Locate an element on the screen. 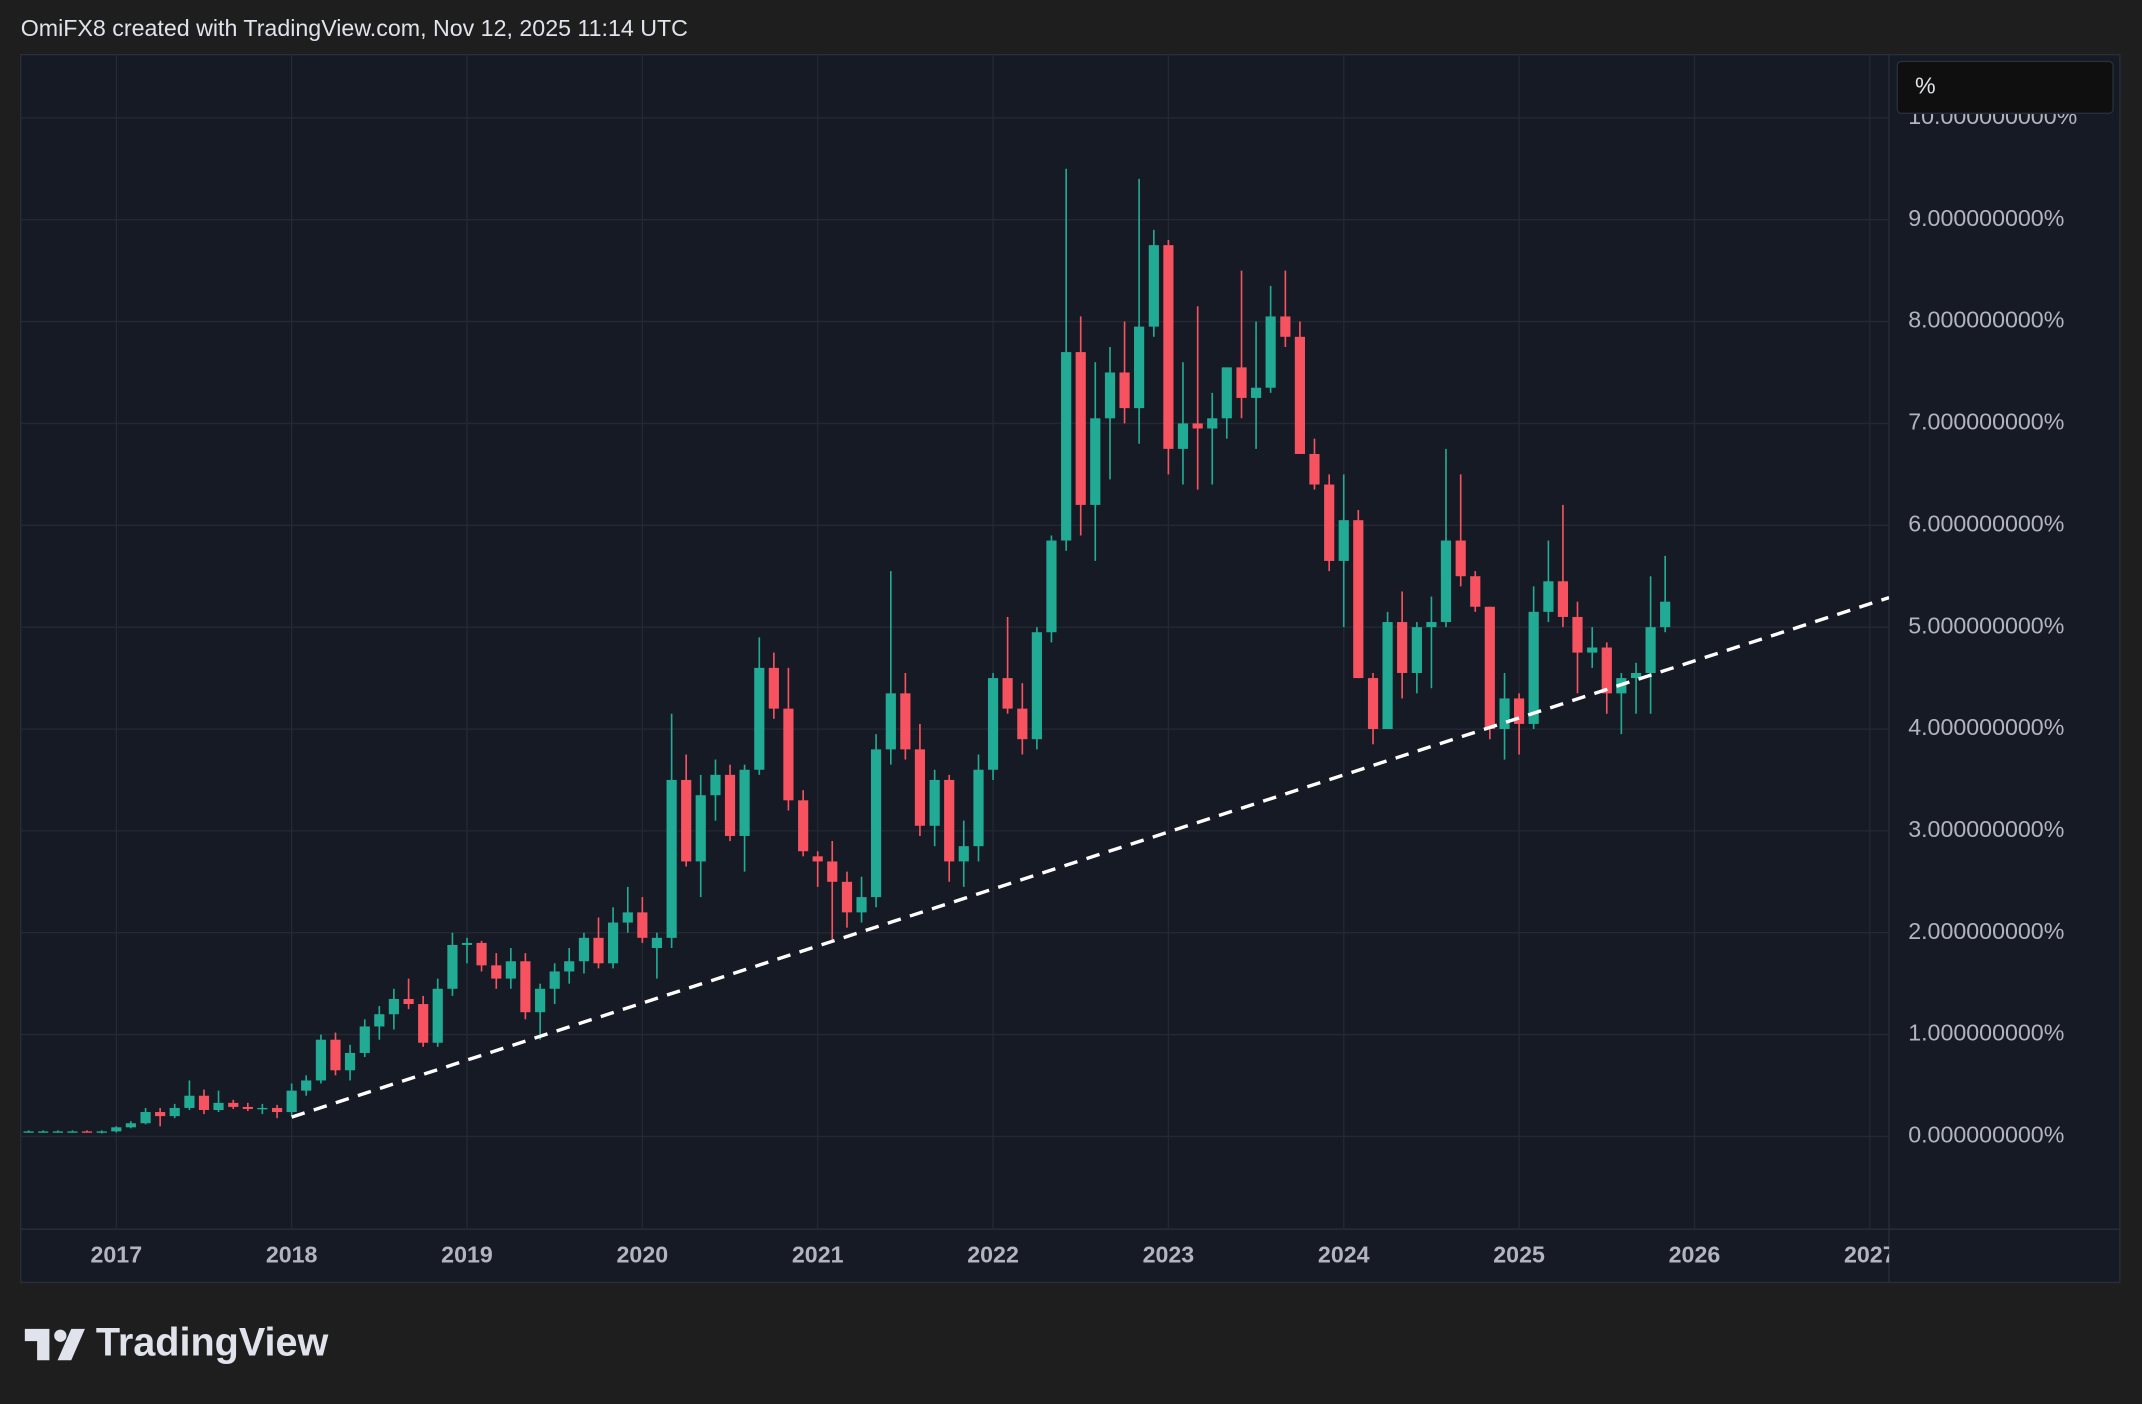 This screenshot has width=2142, height=1404. unit-box is located at coordinates (2005, 87).